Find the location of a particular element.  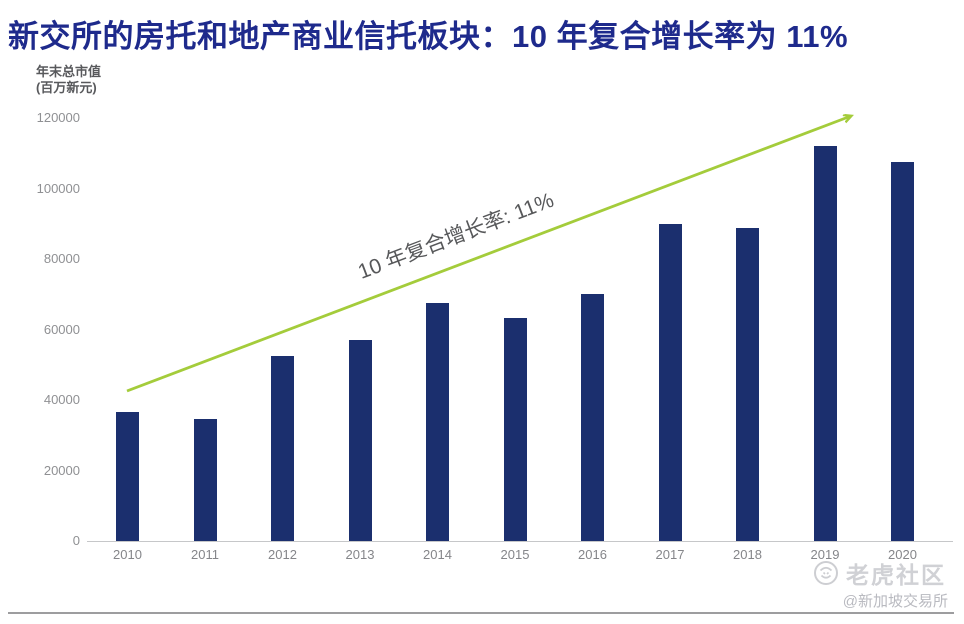

y-tick-label: 60000 is located at coordinates (61, 329).